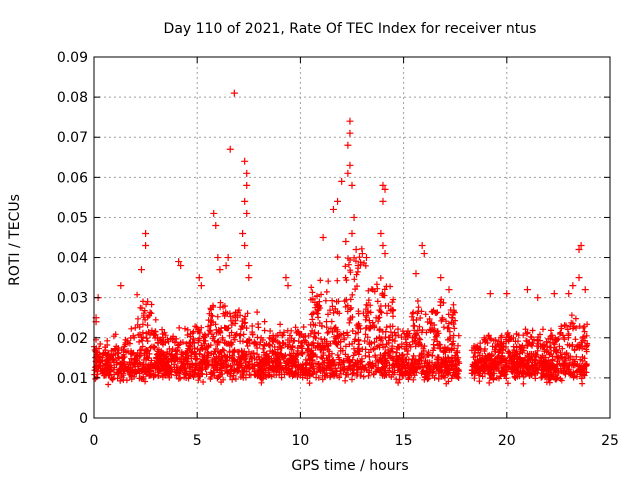  I want to click on y-tick-label: 0.06, so click(72, 178).